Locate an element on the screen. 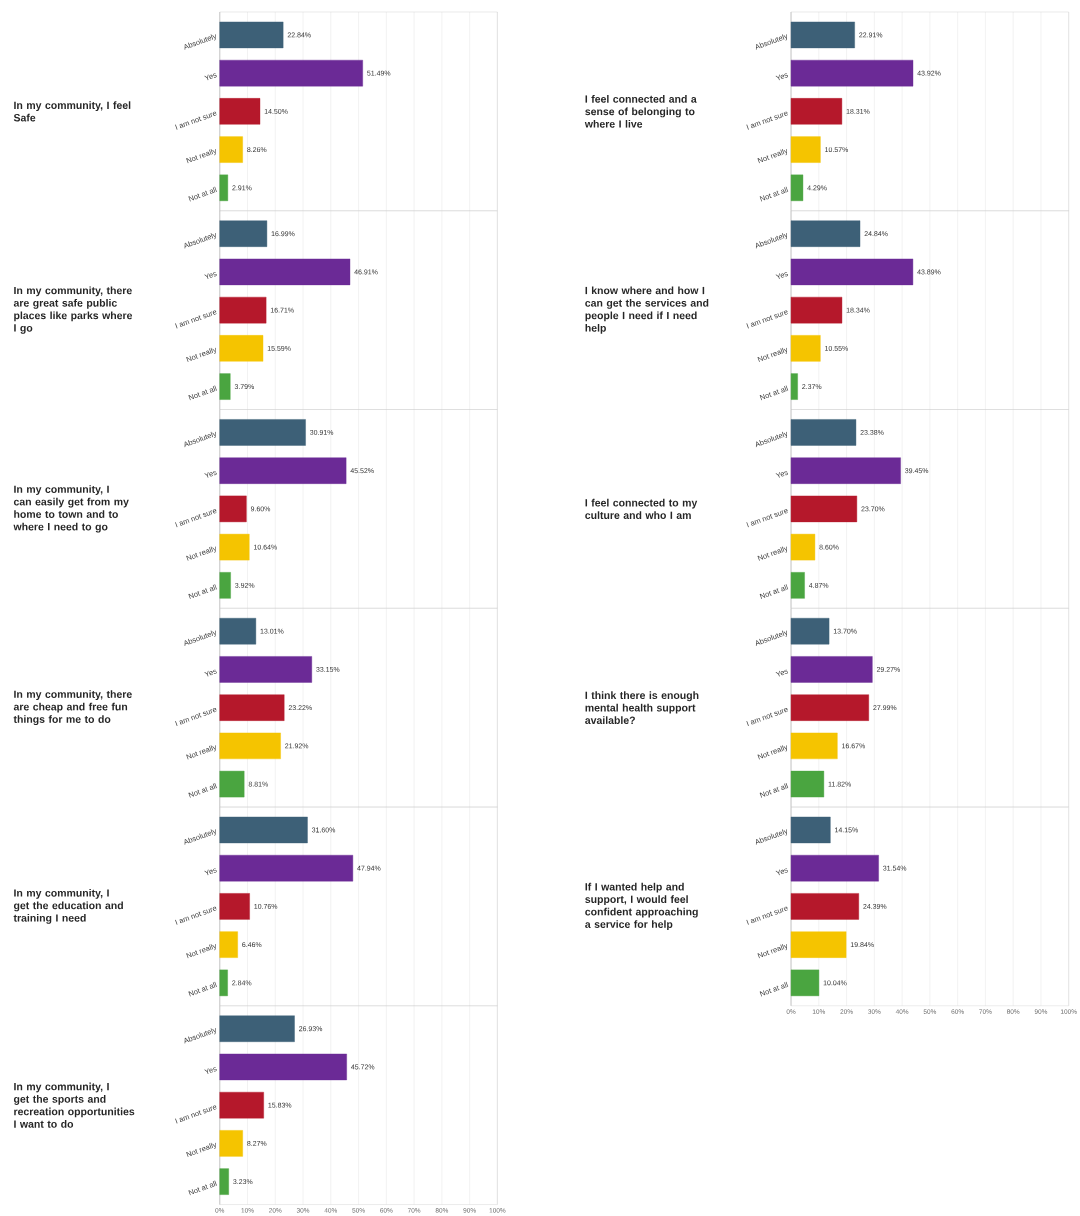 The image size is (1080, 1216). text: In my community, I get the sports and recreation opportunities I want to do is located at coordinates (74, 1105).